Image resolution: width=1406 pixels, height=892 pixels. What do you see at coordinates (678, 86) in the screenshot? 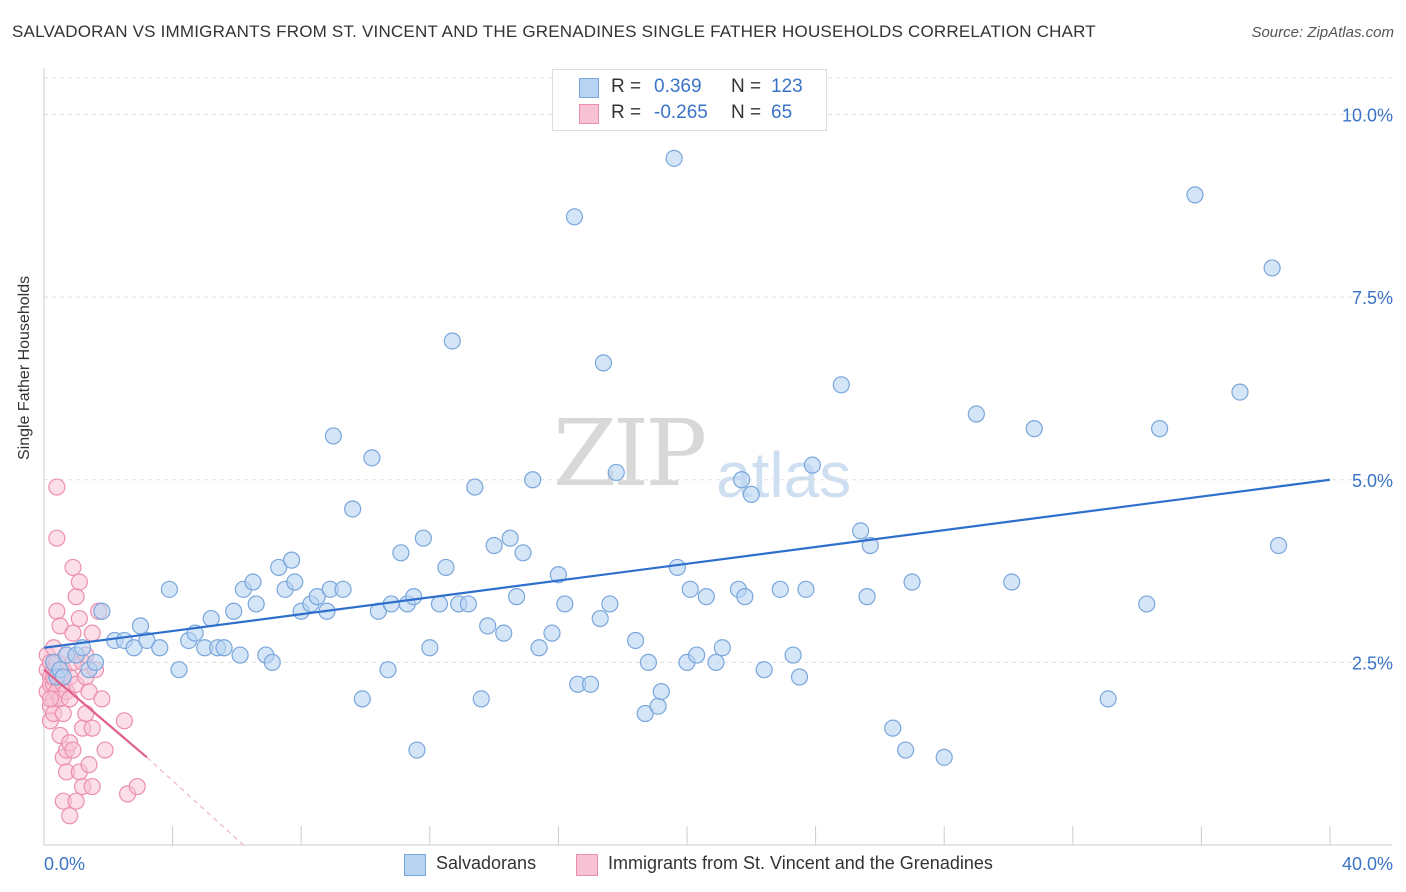
I see `legend-r-value: 0.369` at bounding box center [678, 86].